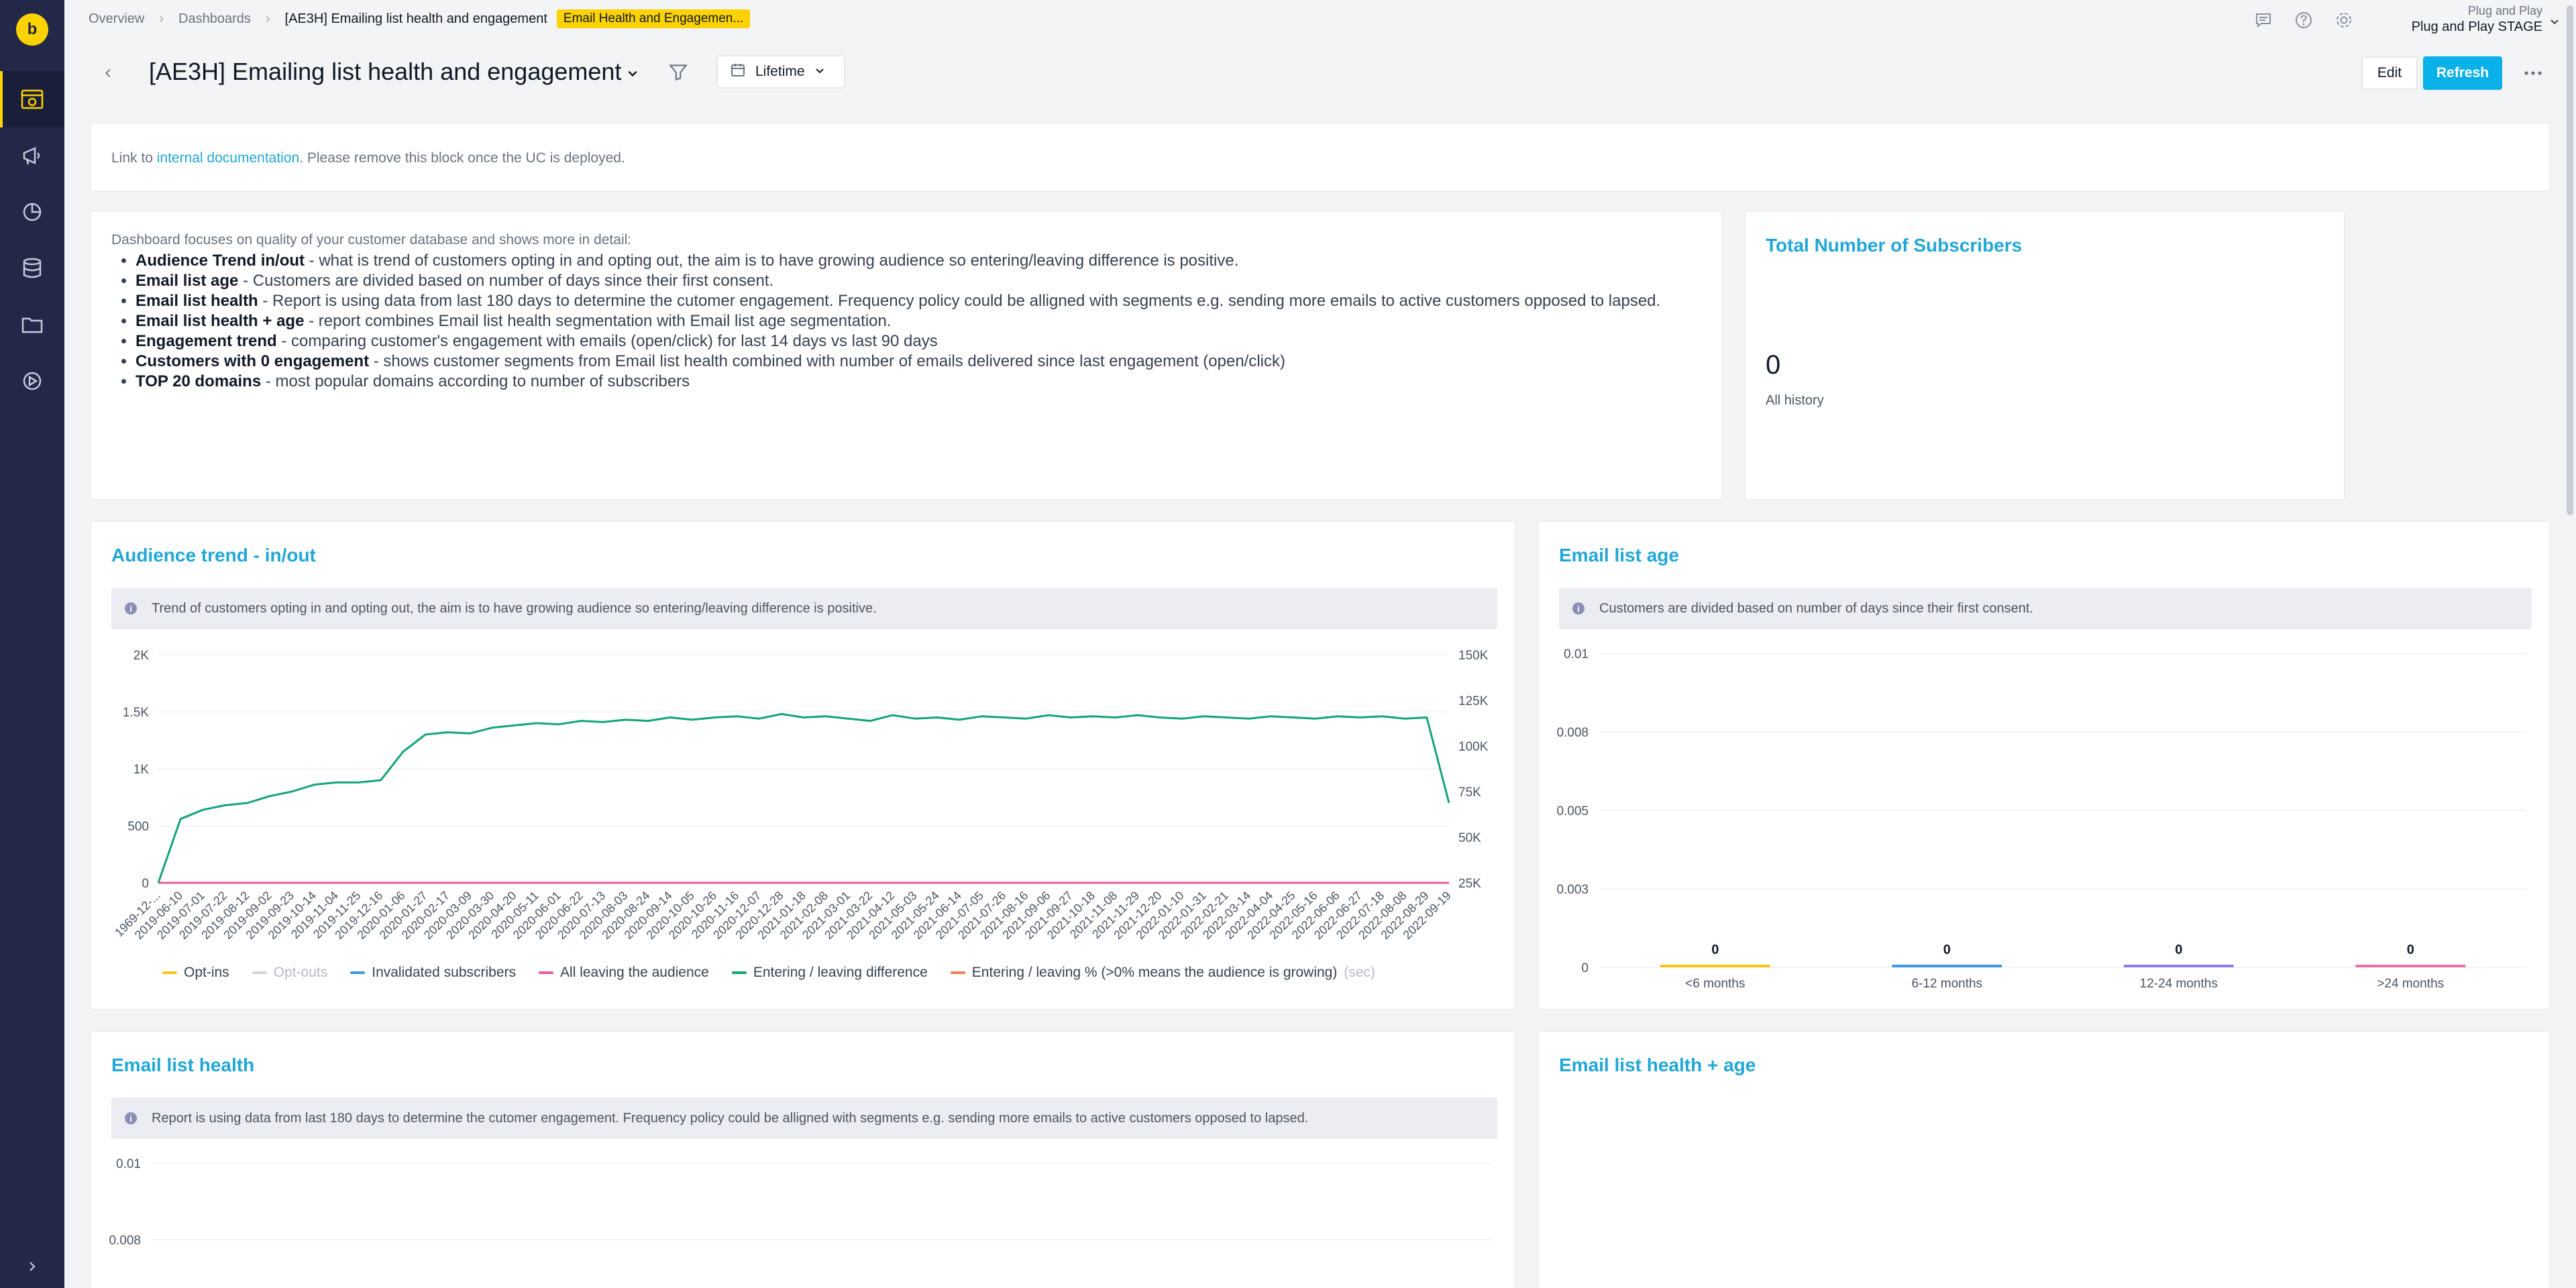  Describe the element at coordinates (117, 18) in the screenshot. I see `breadcrumb-overview: Overview` at that location.